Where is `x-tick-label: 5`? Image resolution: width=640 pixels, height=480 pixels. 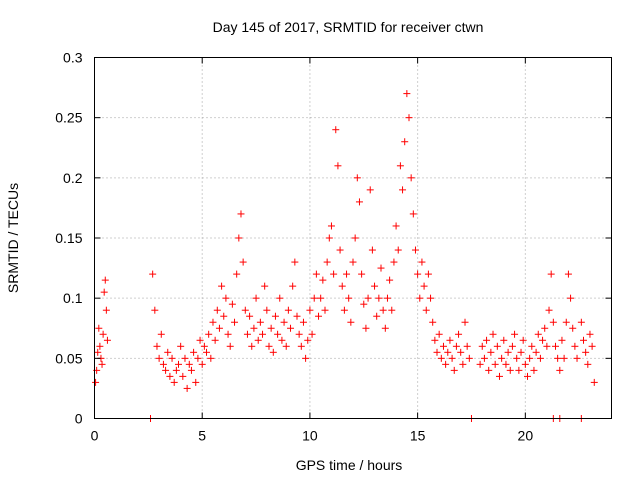 x-tick-label: 5 is located at coordinates (202, 436).